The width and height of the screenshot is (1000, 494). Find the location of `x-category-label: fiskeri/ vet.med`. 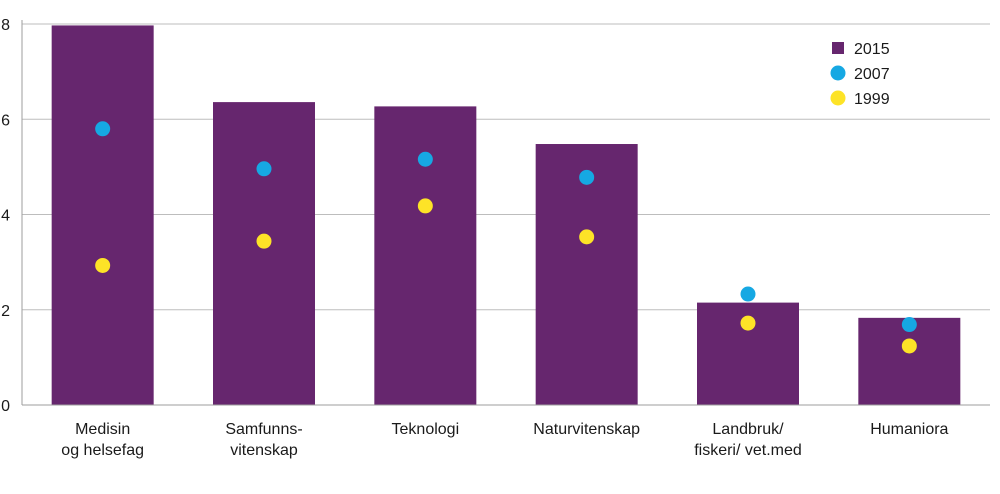

x-category-label: fiskeri/ vet.med is located at coordinates (748, 450).